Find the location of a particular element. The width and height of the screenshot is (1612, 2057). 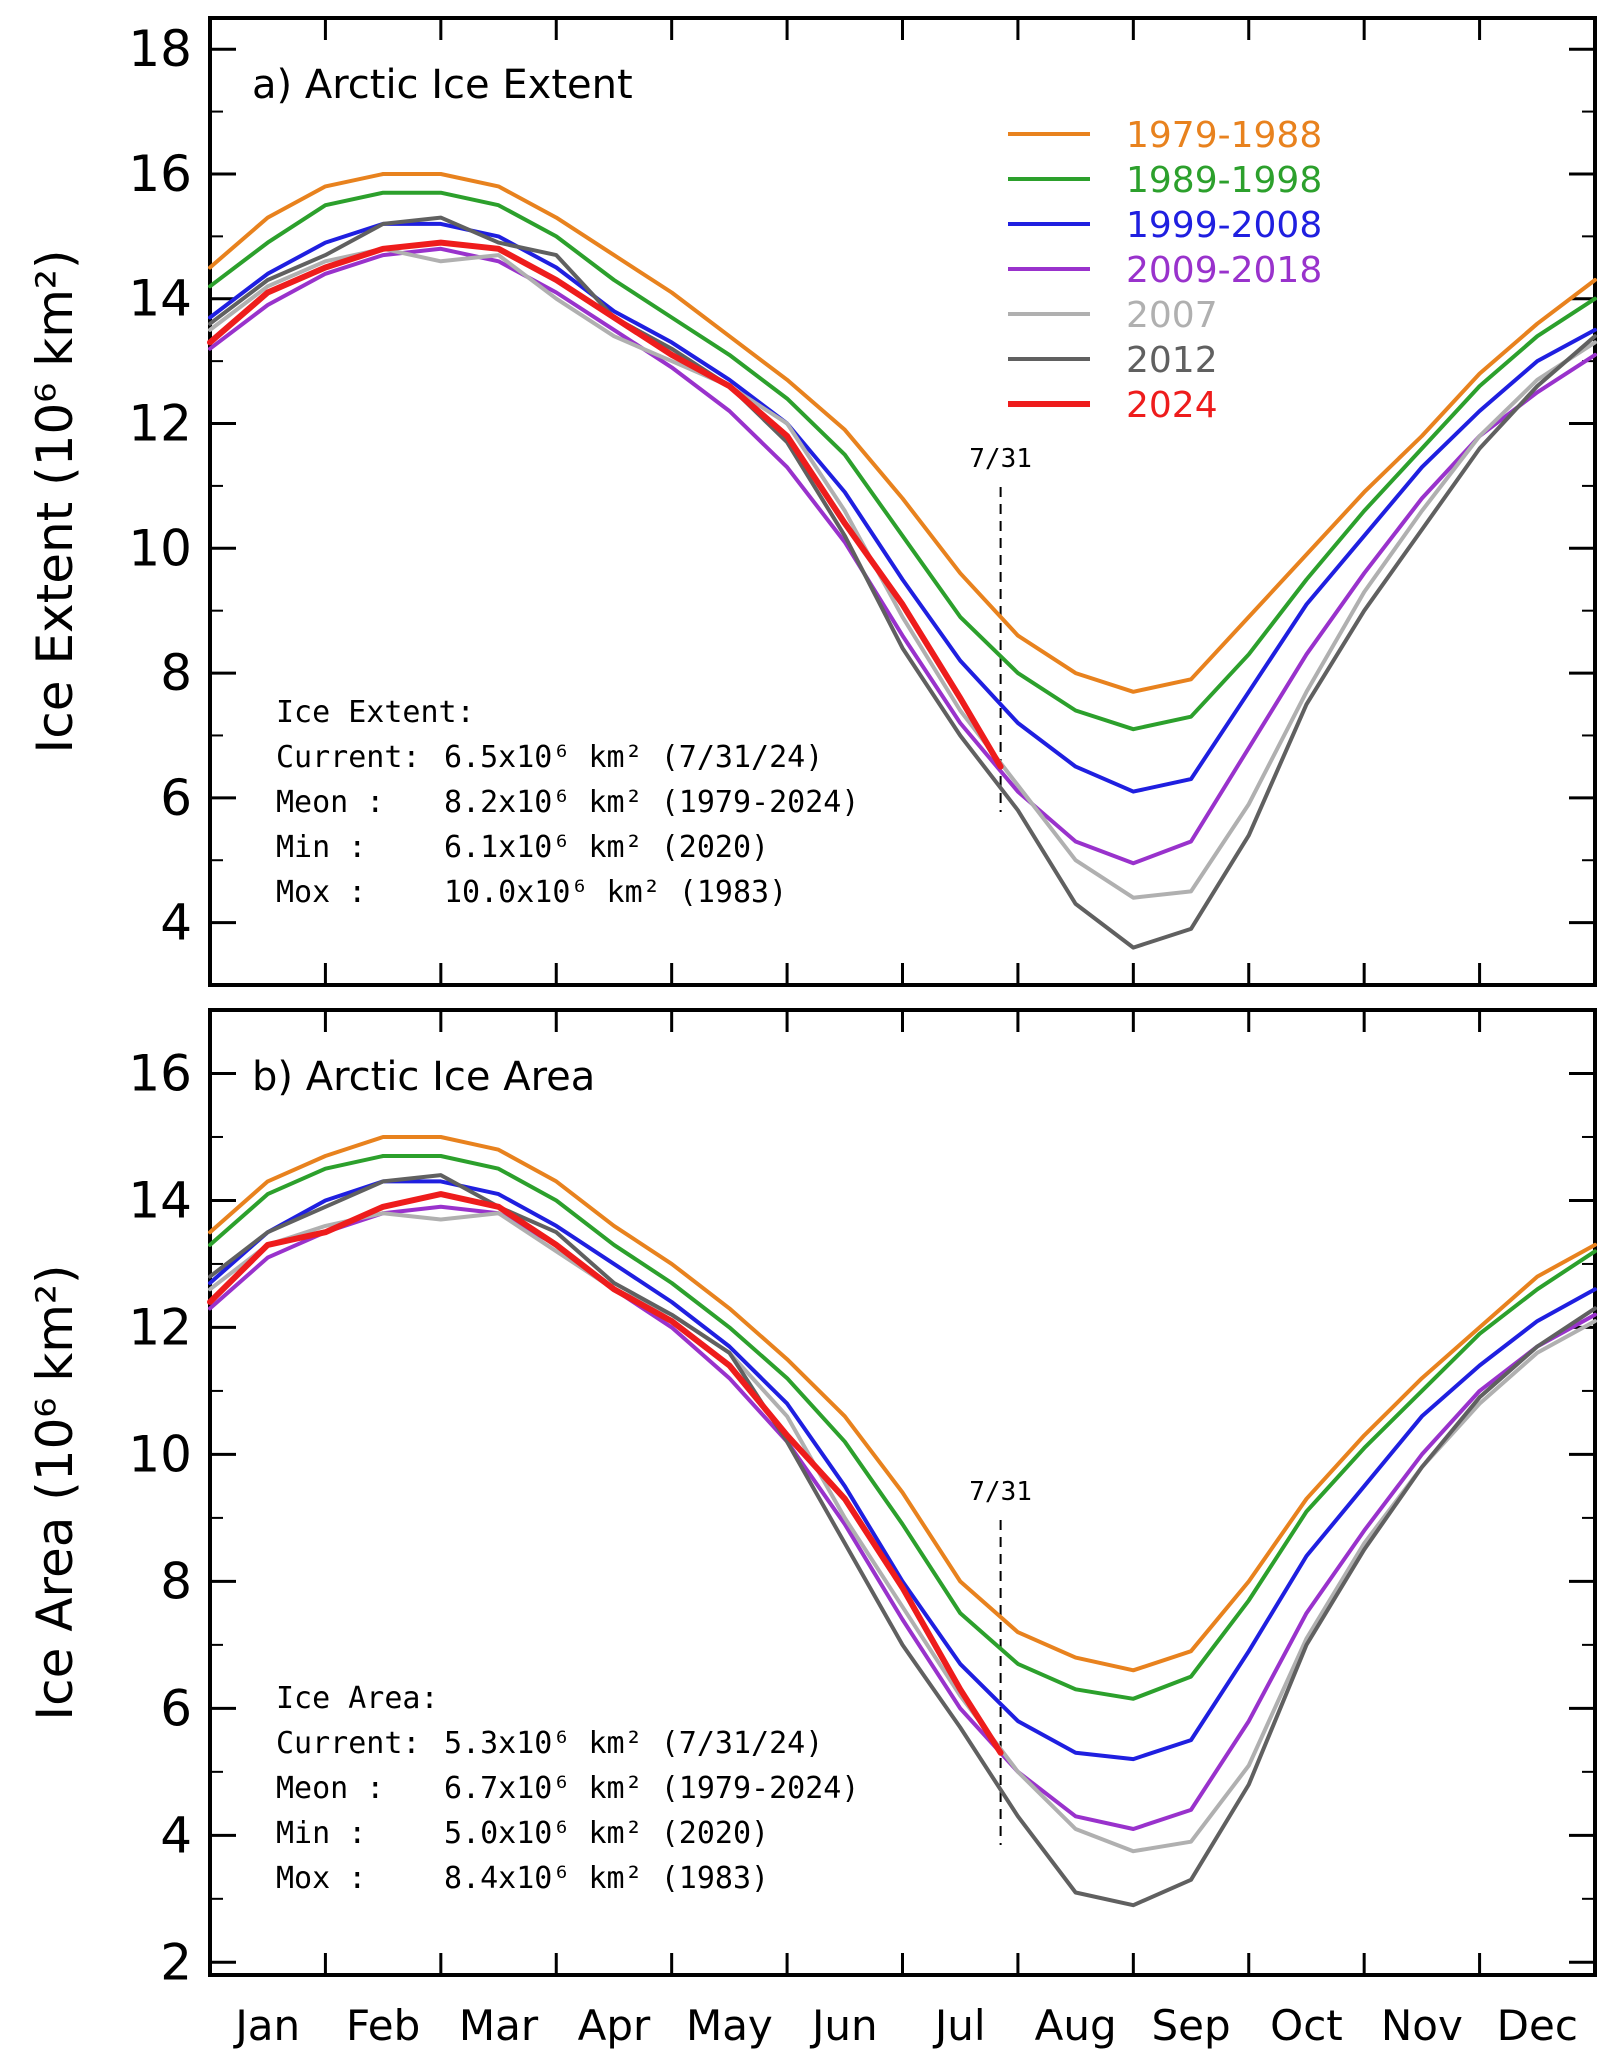

stats-value: 5.3x10⁶ km² (7/31/24) is located at coordinates (633, 1743).